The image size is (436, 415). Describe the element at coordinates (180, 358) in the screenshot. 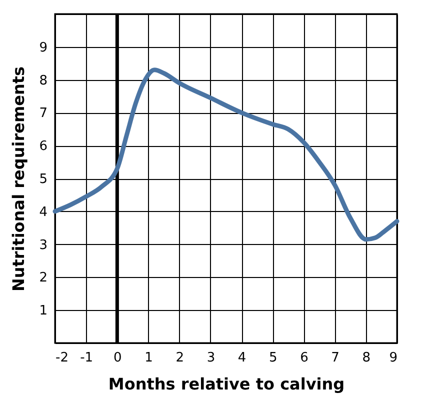

I see `x-tick-label: 2` at that location.